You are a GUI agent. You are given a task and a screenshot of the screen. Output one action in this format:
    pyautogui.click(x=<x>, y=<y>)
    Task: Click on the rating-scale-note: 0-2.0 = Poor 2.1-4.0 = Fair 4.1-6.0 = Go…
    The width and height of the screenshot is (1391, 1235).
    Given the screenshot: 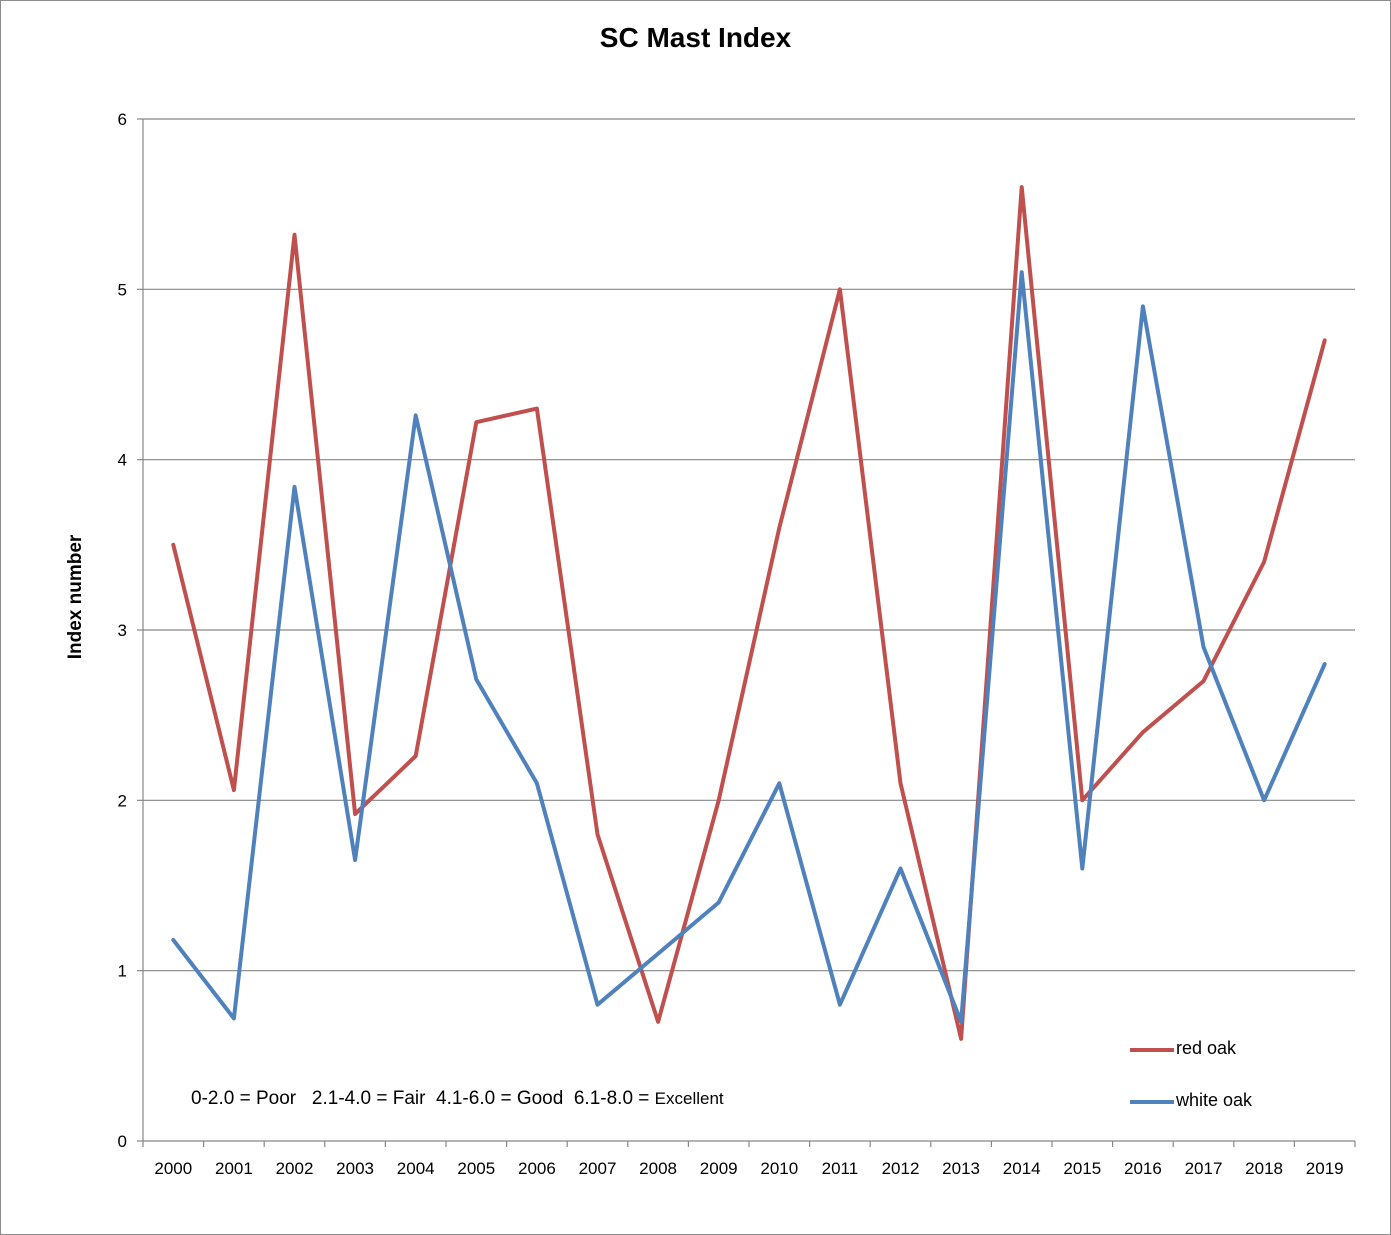 What is the action you would take?
    pyautogui.click(x=457, y=1099)
    